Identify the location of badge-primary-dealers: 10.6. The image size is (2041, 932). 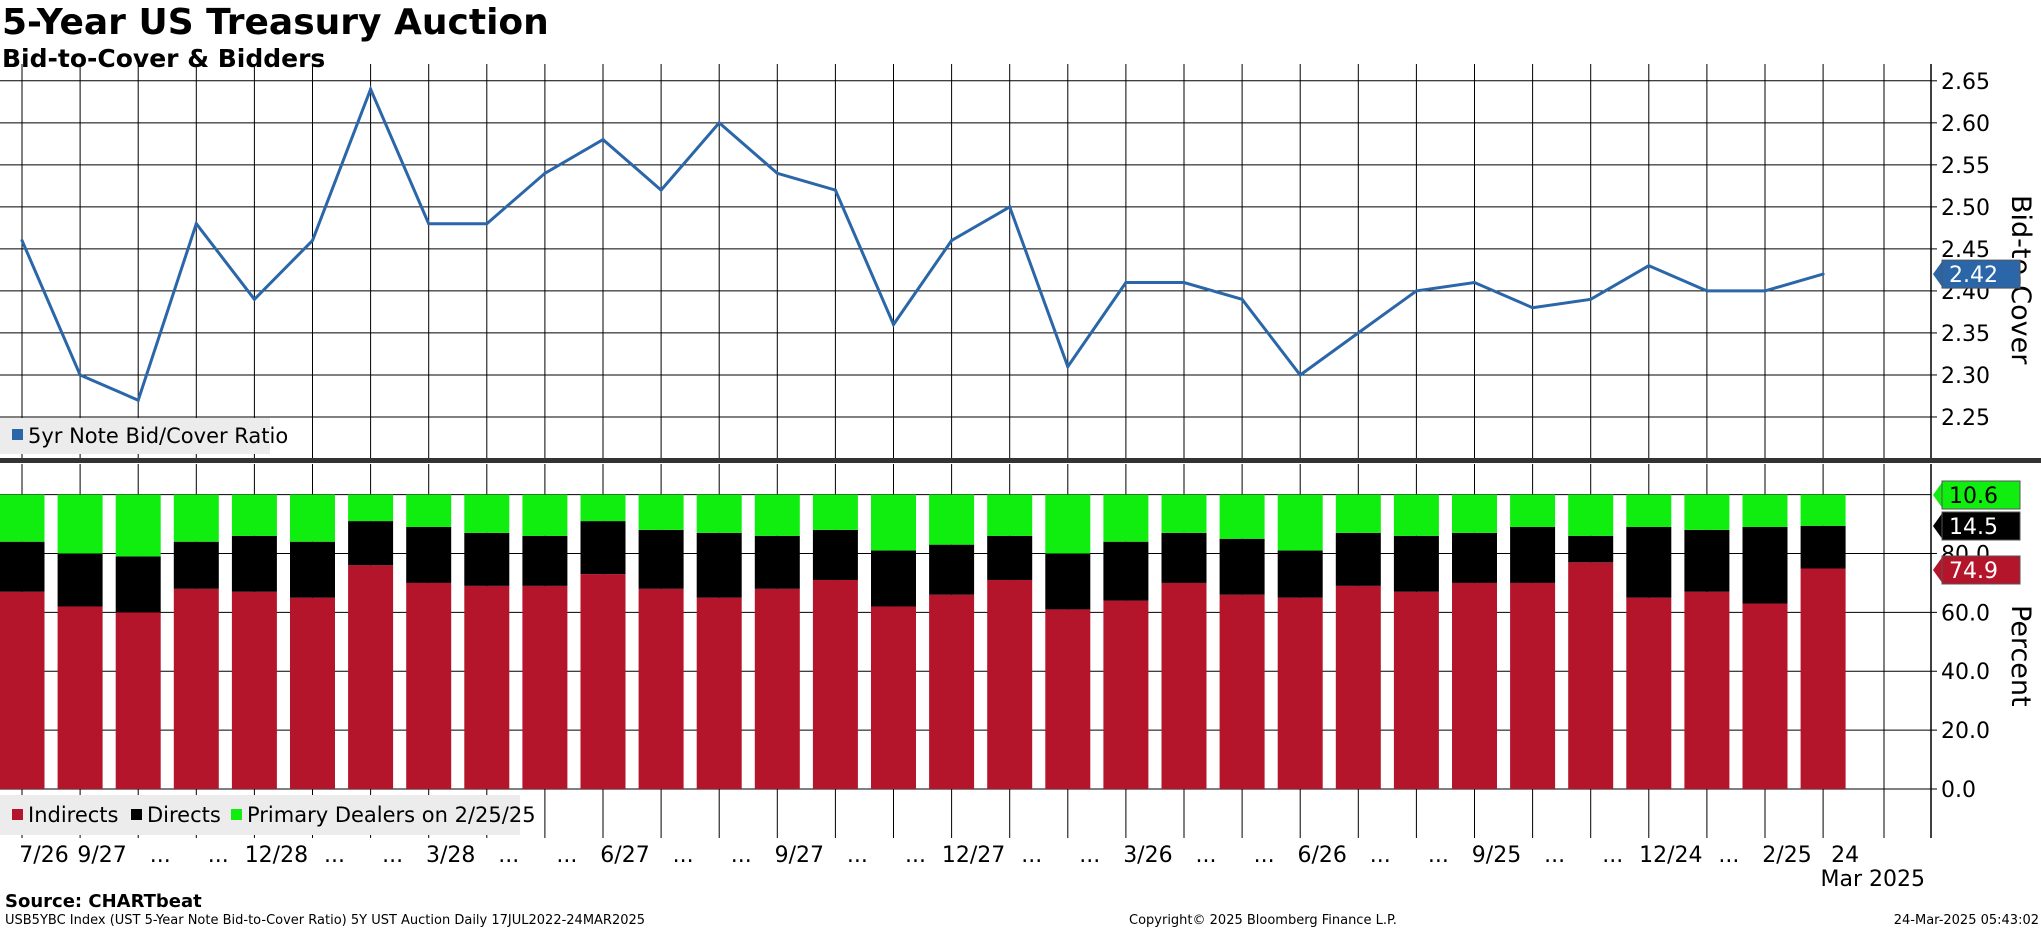
(1977, 495).